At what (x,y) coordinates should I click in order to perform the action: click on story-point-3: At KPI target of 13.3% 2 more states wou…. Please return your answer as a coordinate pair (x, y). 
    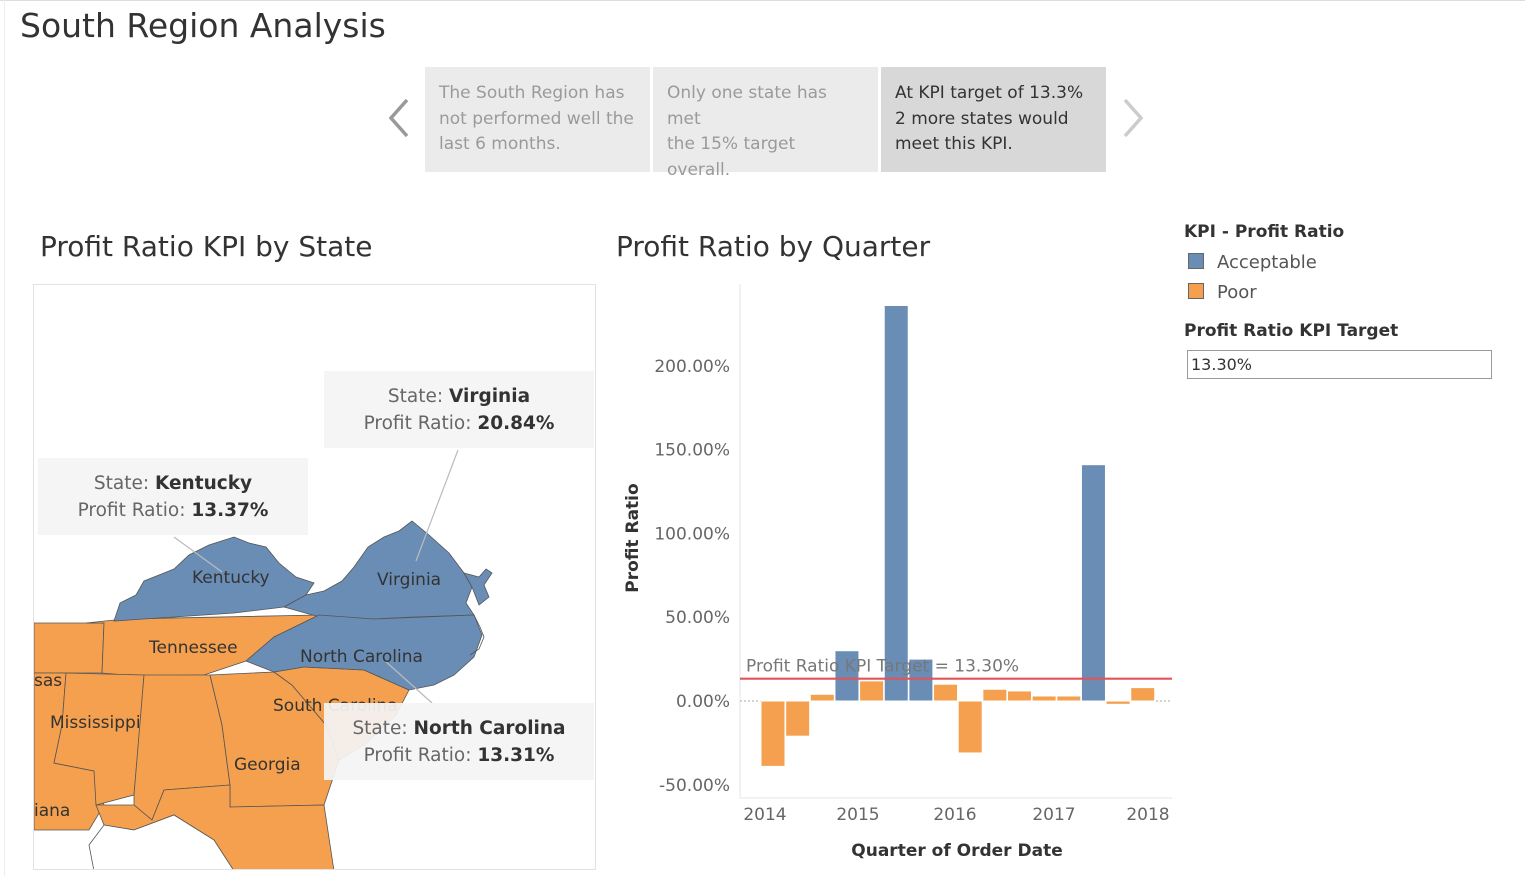
    Looking at the image, I should click on (993, 119).